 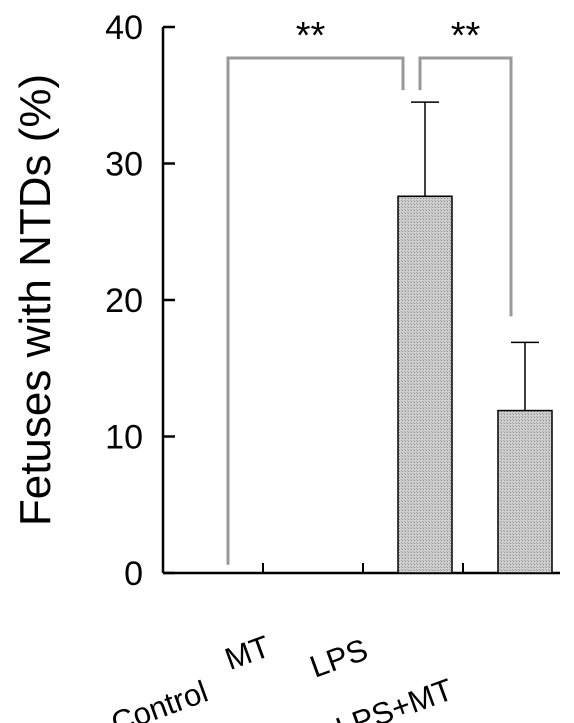 What do you see at coordinates (425, 384) in the screenshot?
I see `bar-lps` at bounding box center [425, 384].